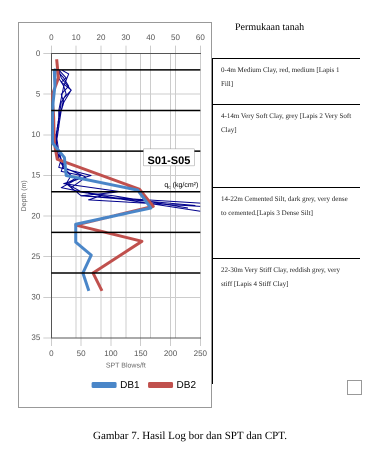 Image resolution: width=380 pixels, height=456 pixels. Describe the element at coordinates (126, 37) in the screenshot. I see `x2-tick-label: 30` at that location.